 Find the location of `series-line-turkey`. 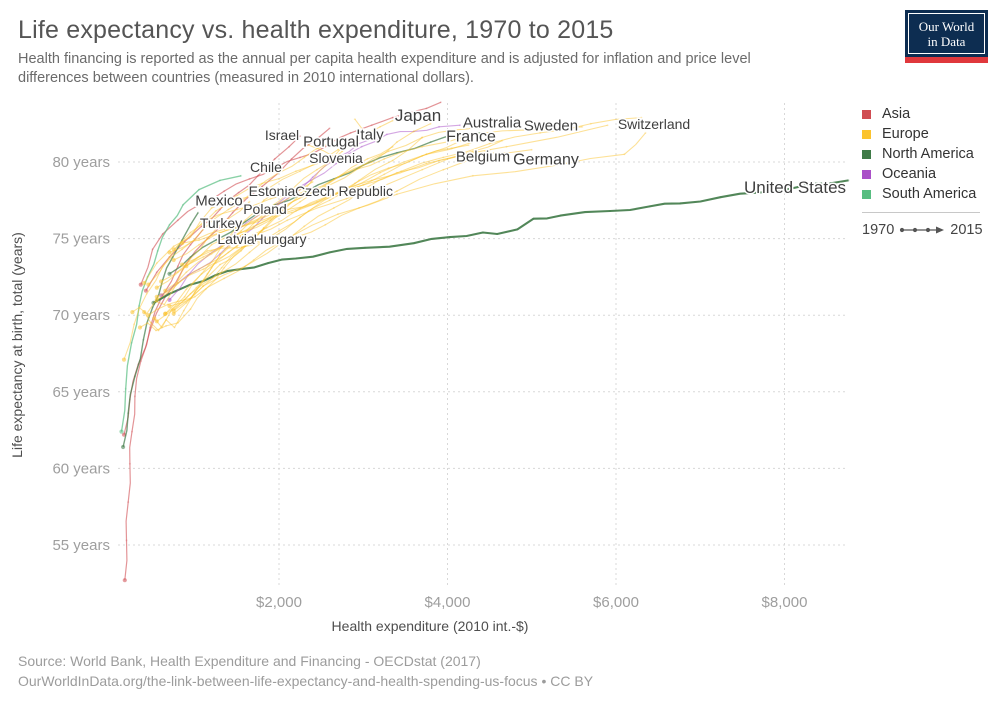

series-line-turkey is located at coordinates (164, 405).